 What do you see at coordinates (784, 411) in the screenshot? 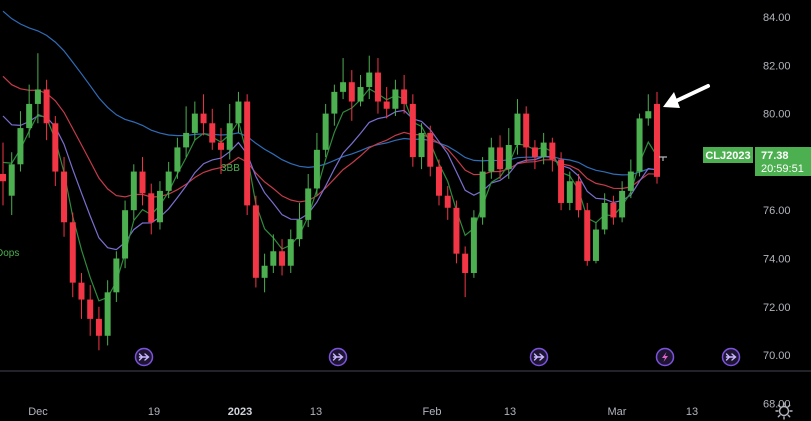
I see `settings-icon` at bounding box center [784, 411].